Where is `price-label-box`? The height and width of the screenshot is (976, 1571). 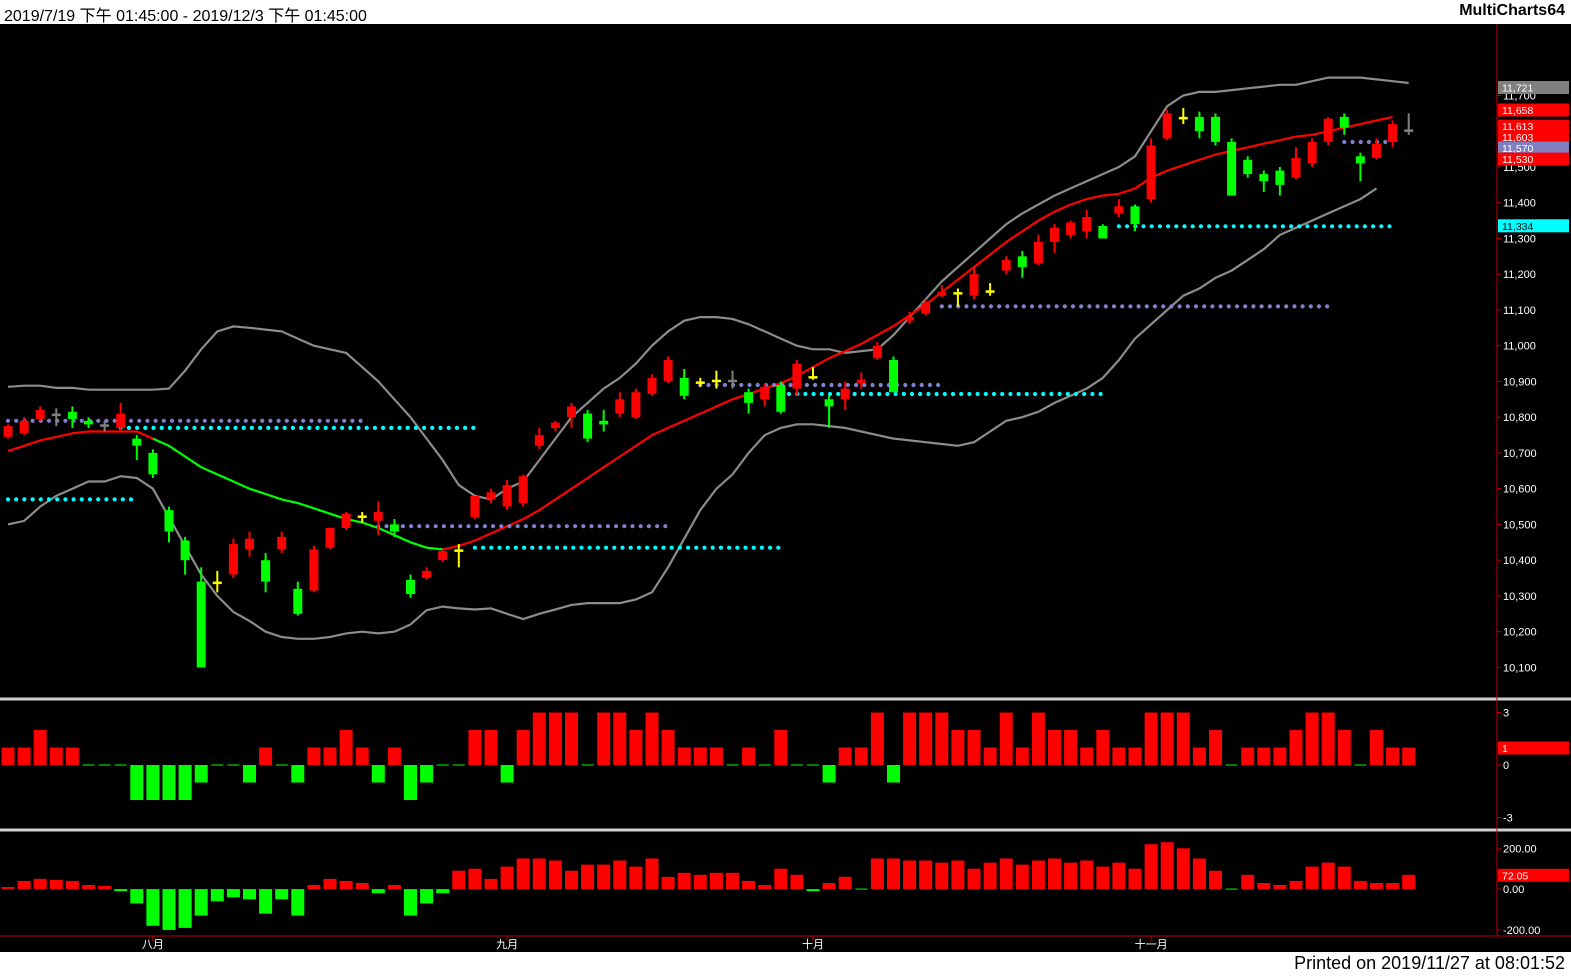 price-label-box is located at coordinates (1533, 87).